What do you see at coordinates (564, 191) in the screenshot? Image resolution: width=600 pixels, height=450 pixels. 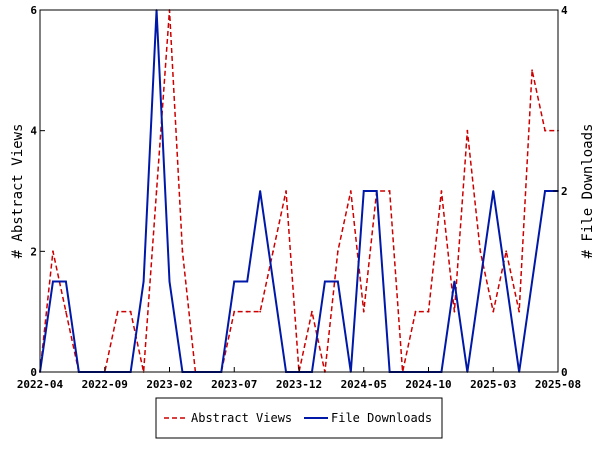 I see `y-right-tick-label: 2` at bounding box center [564, 191].